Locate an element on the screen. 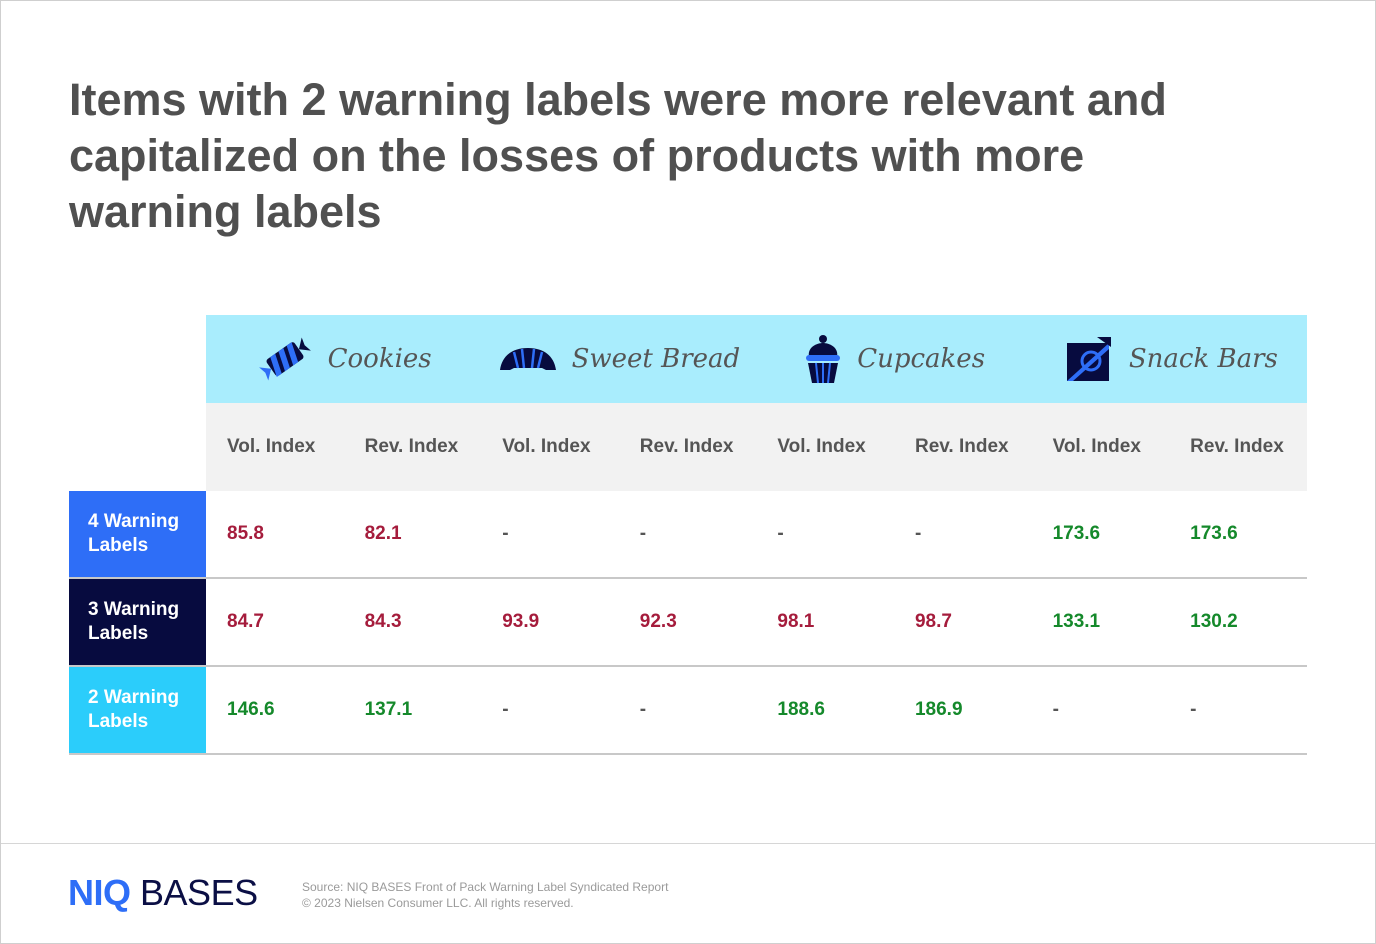 The image size is (1376, 944). category-snack-bars: Snack Bars is located at coordinates (1169, 359).